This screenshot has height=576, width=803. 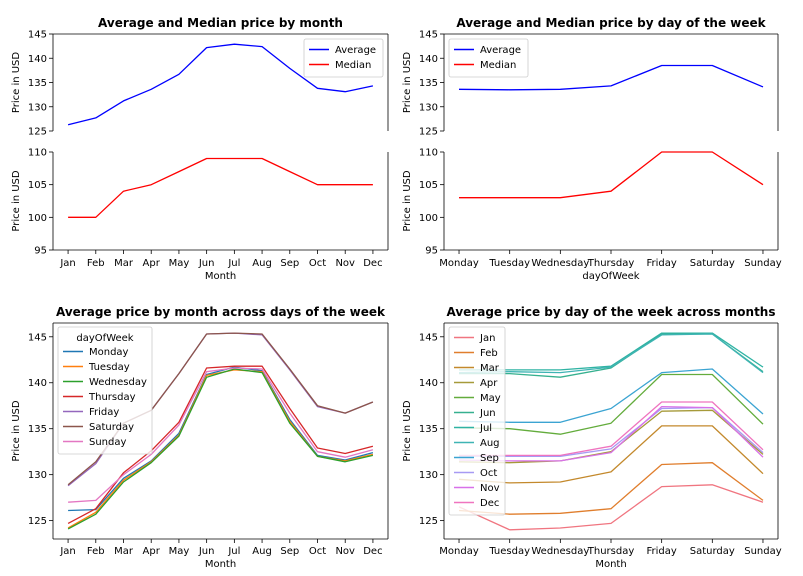 What do you see at coordinates (206, 263) in the screenshot?
I see `x-tick-label: Jun` at bounding box center [206, 263].